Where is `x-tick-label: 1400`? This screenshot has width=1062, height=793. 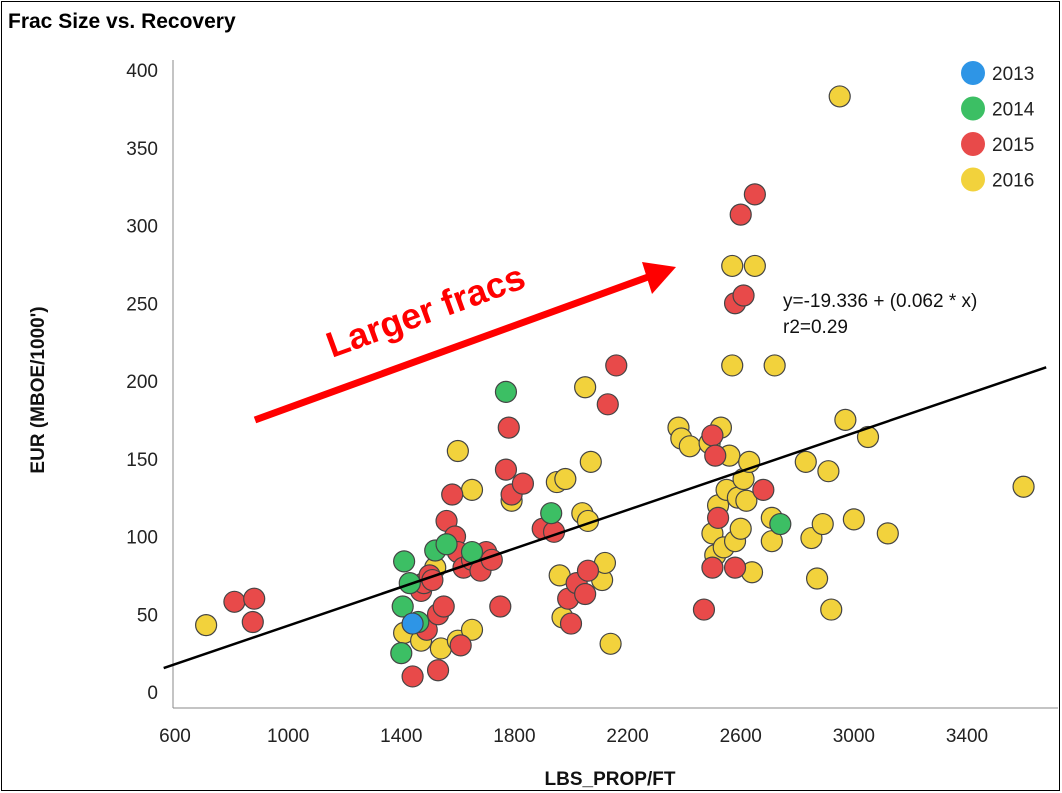 x-tick-label: 1400 is located at coordinates (401, 736).